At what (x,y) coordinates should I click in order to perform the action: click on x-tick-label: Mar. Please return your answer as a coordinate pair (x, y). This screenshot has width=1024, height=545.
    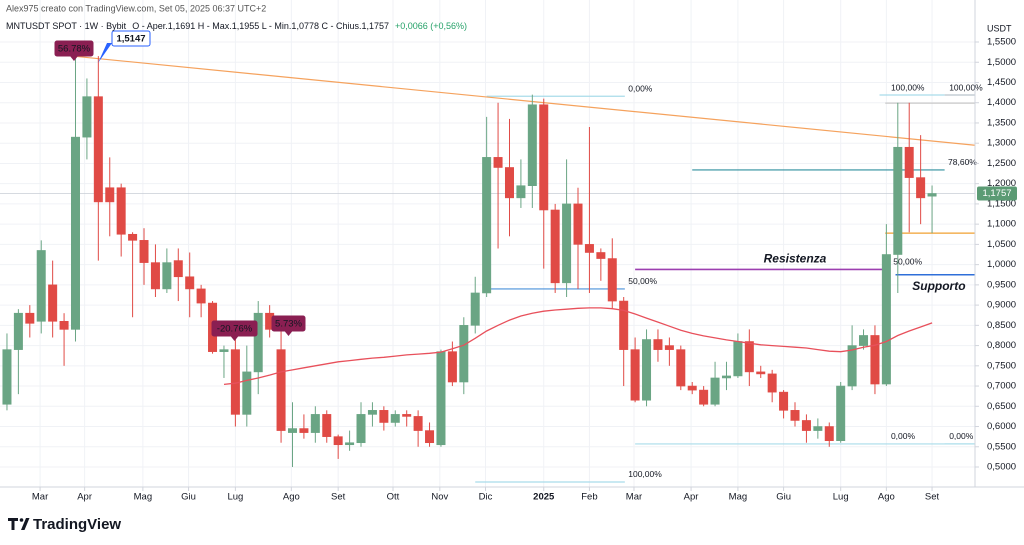
    Looking at the image, I should click on (634, 497).